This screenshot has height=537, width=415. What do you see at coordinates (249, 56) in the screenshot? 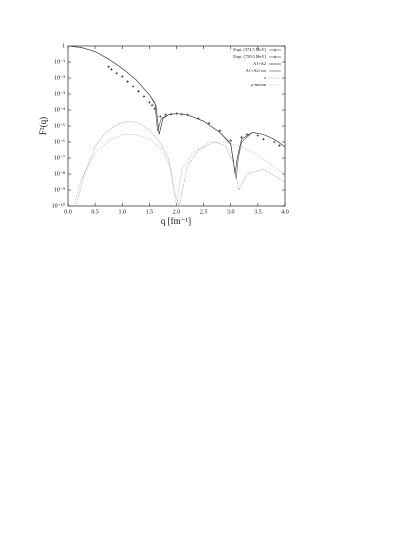
I see `legend-label: Expt. (750.0 MeV)` at bounding box center [249, 56].